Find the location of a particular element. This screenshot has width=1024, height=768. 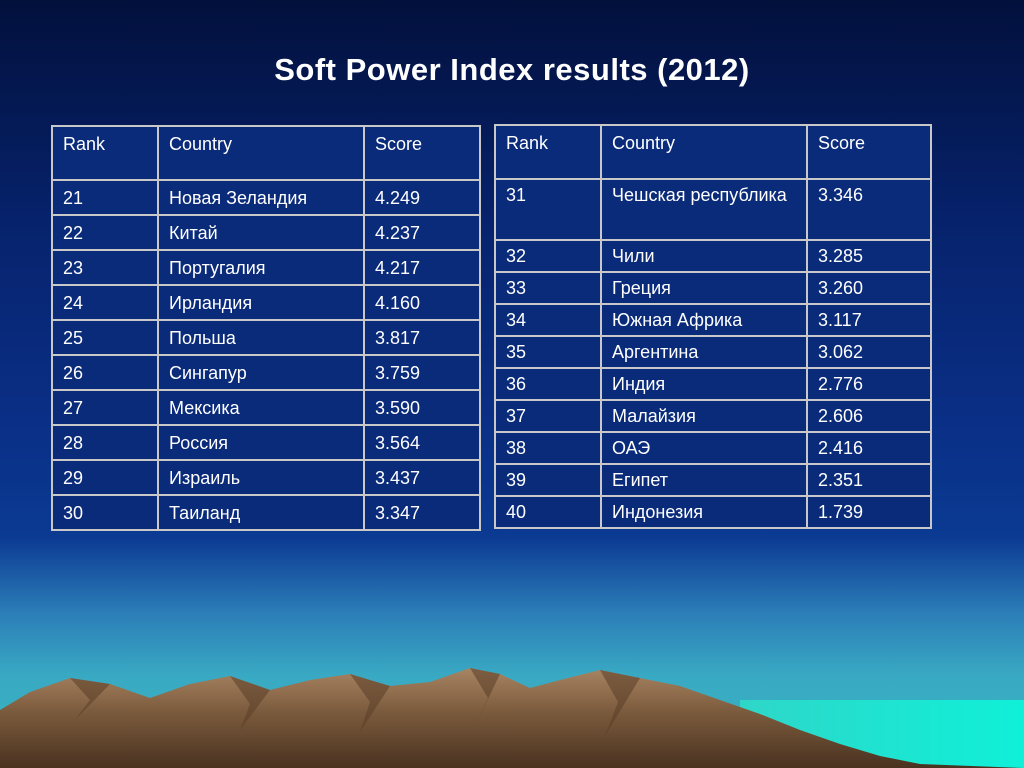

score-cell: 3.260 is located at coordinates (869, 288).